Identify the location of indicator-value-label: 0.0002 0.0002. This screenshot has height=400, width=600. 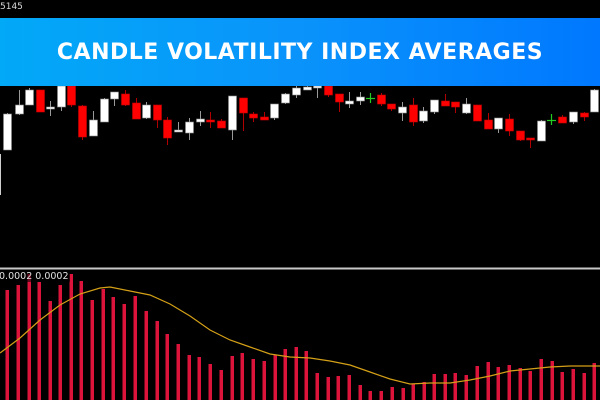
(35, 276).